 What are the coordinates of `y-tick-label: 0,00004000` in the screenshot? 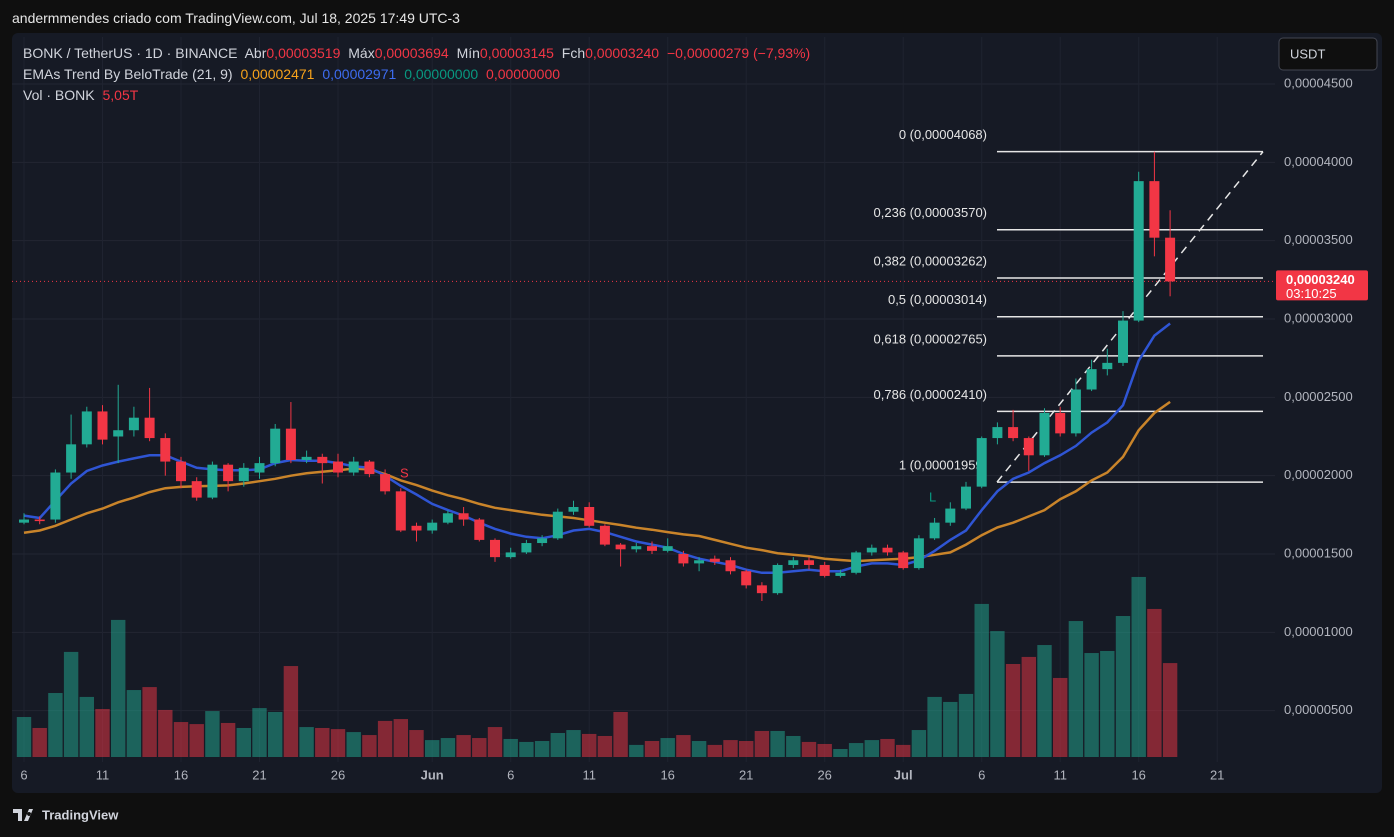 It's located at (1318, 161).